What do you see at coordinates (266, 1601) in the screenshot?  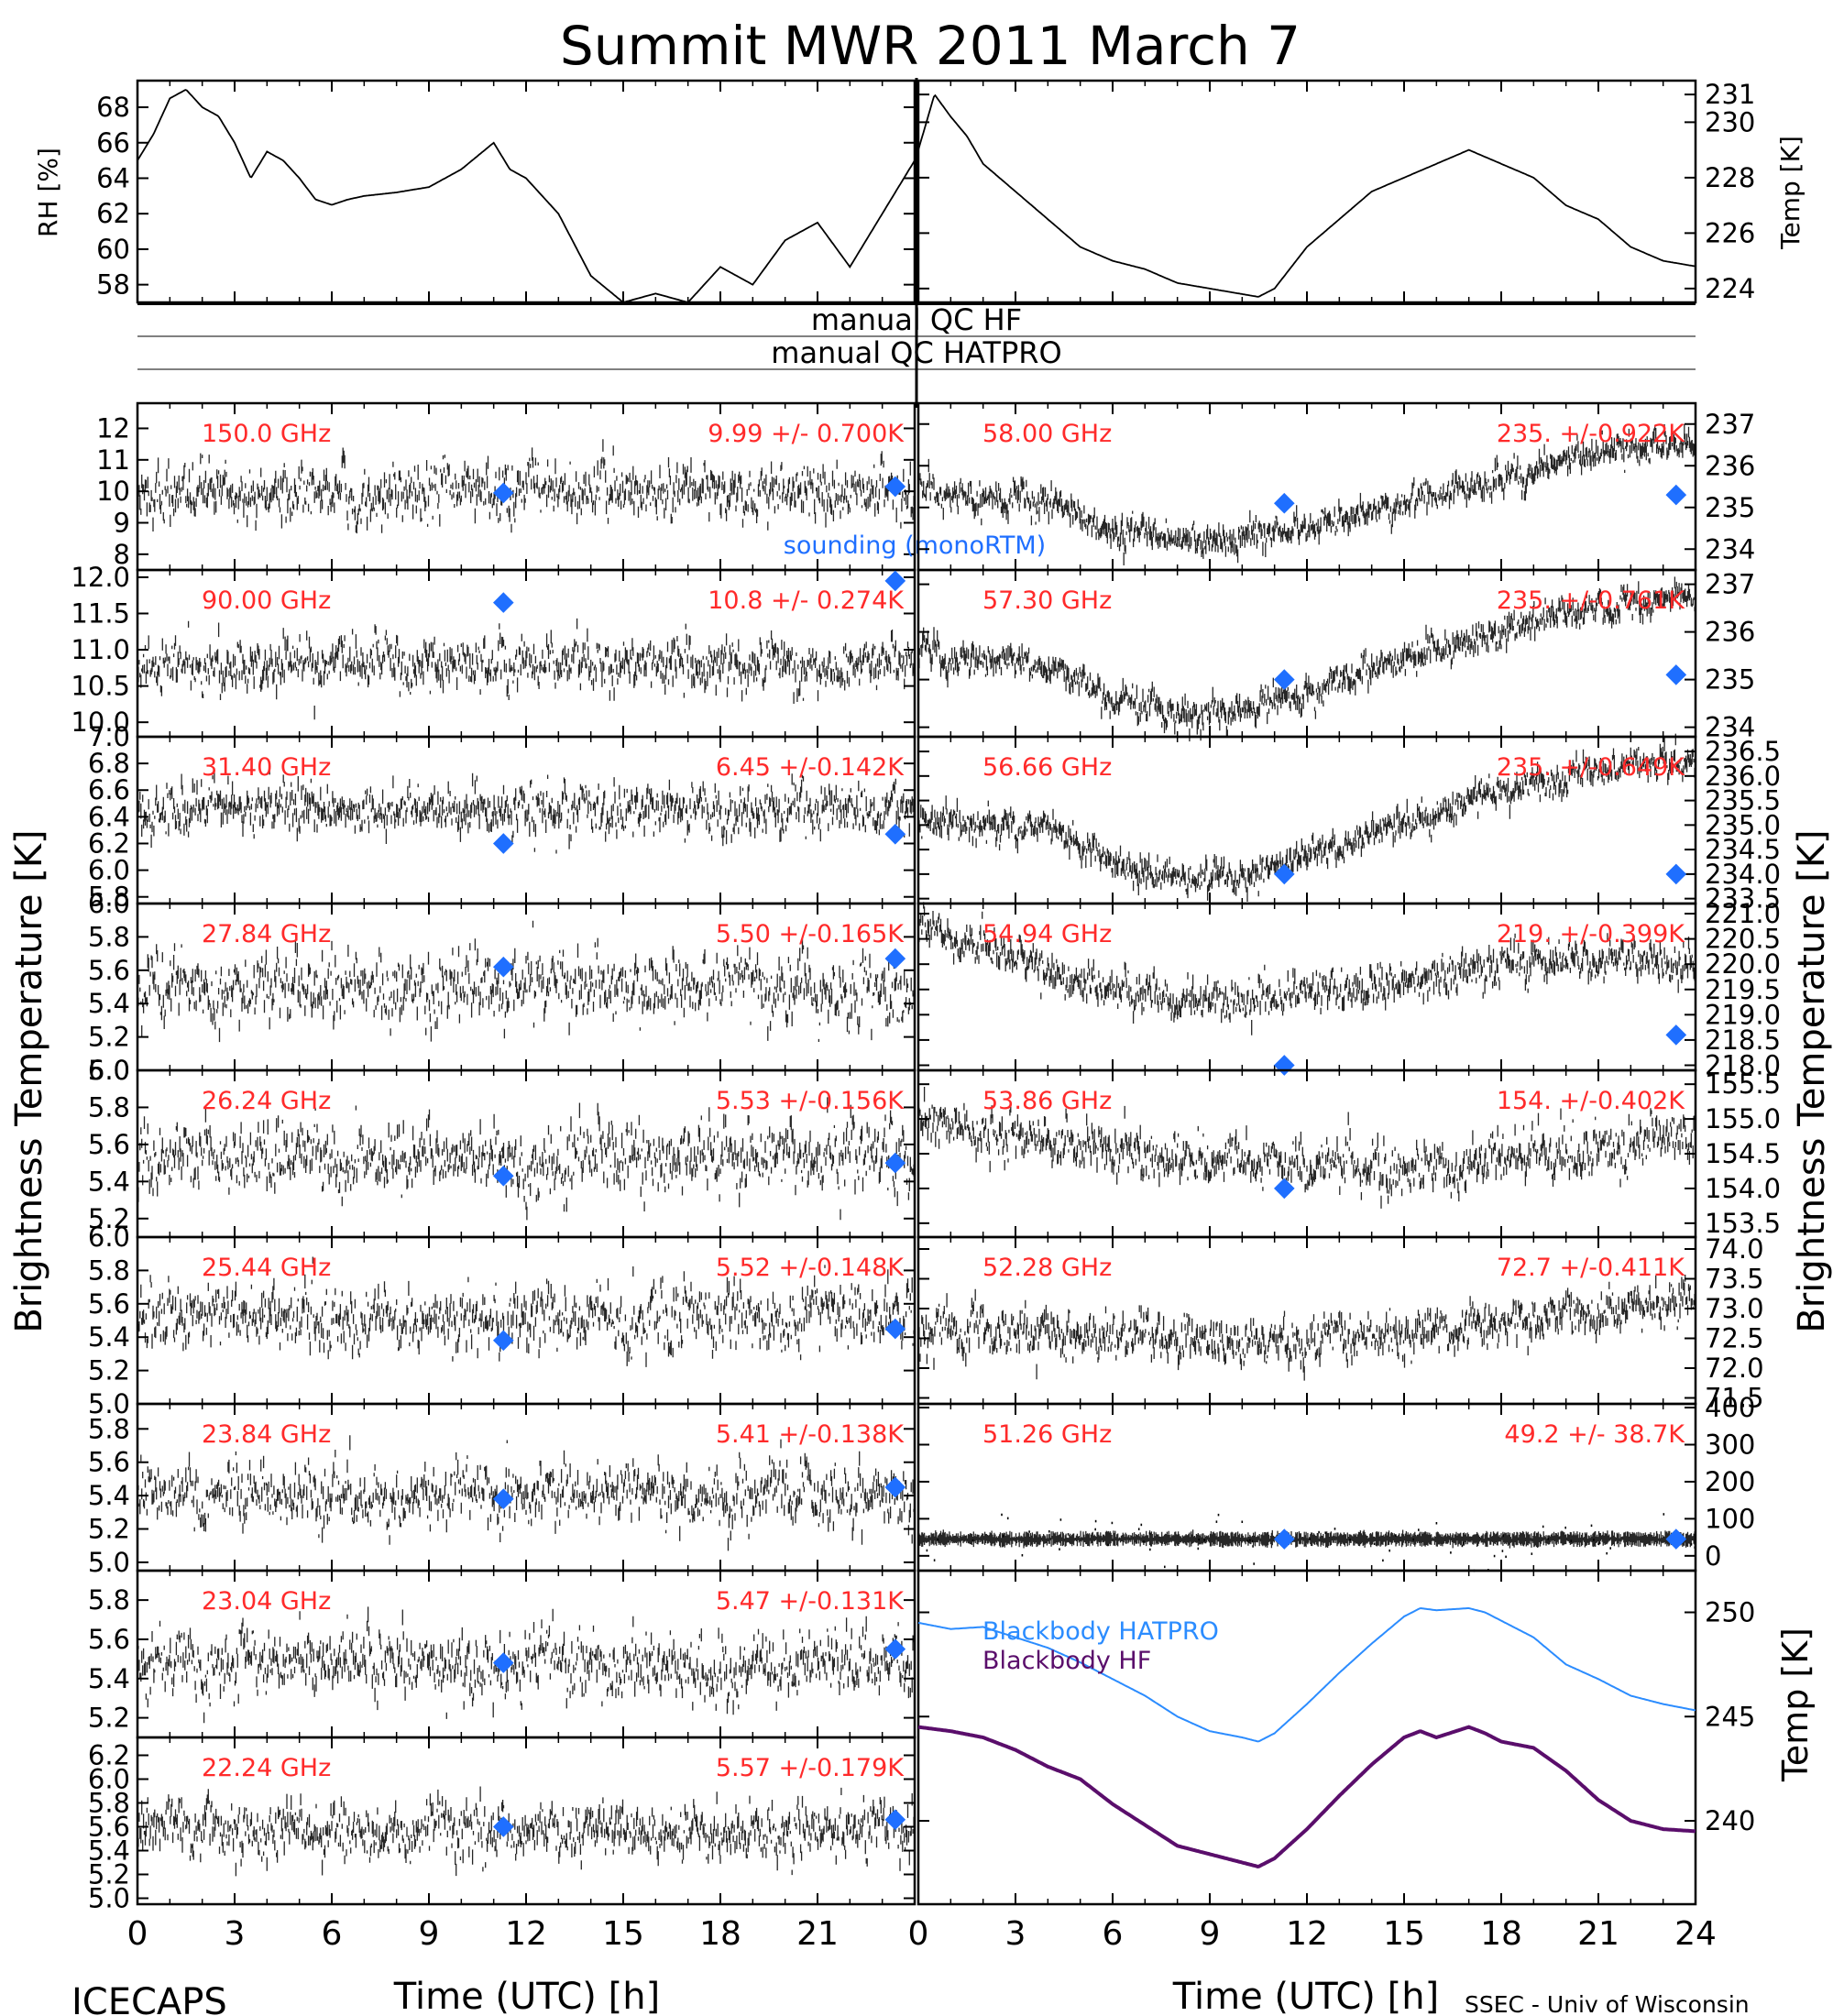 I see `panel-ch2304-freq-label: 23.04 GHz` at bounding box center [266, 1601].